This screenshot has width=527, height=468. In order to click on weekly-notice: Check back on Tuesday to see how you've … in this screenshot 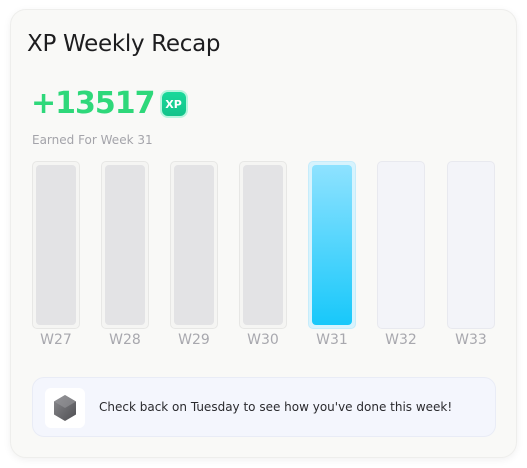, I will do `click(264, 407)`.